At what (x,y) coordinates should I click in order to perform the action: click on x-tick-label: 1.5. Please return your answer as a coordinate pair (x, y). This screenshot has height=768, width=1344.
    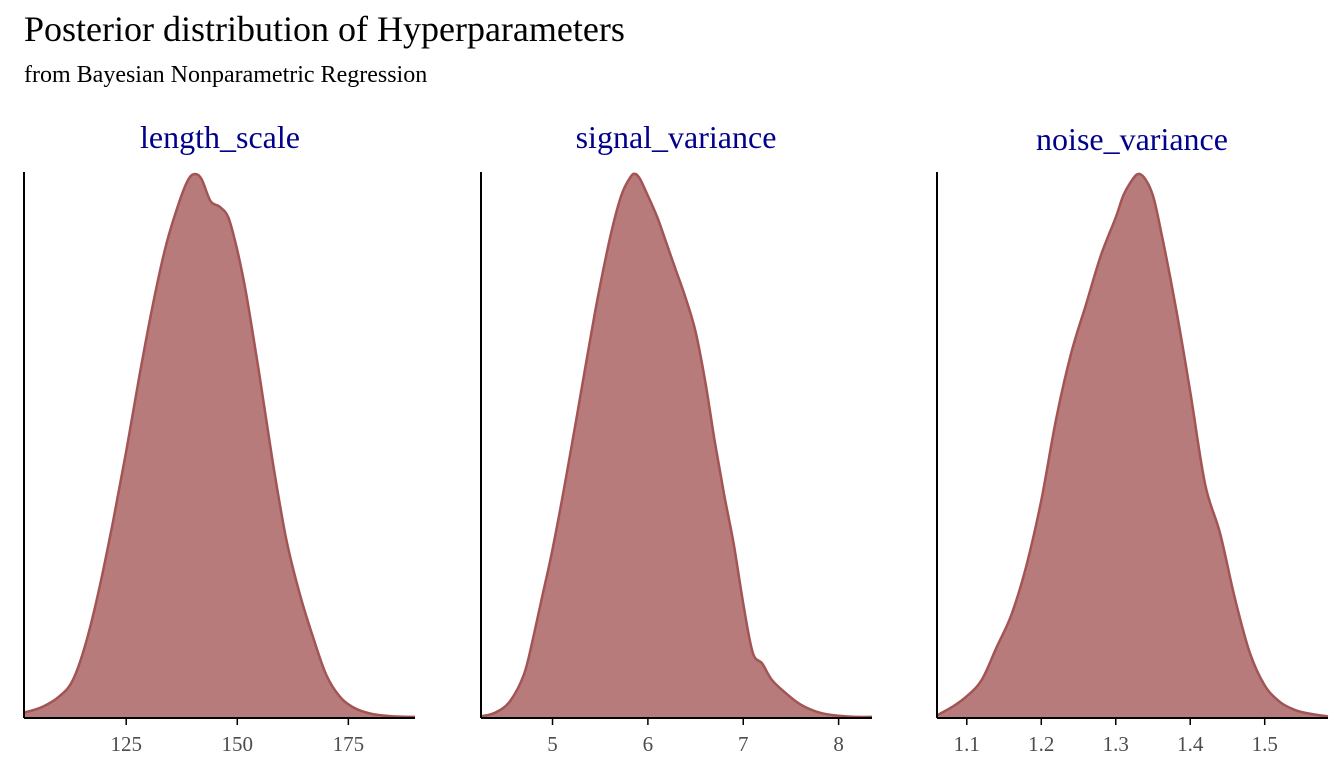
    Looking at the image, I should click on (1265, 744).